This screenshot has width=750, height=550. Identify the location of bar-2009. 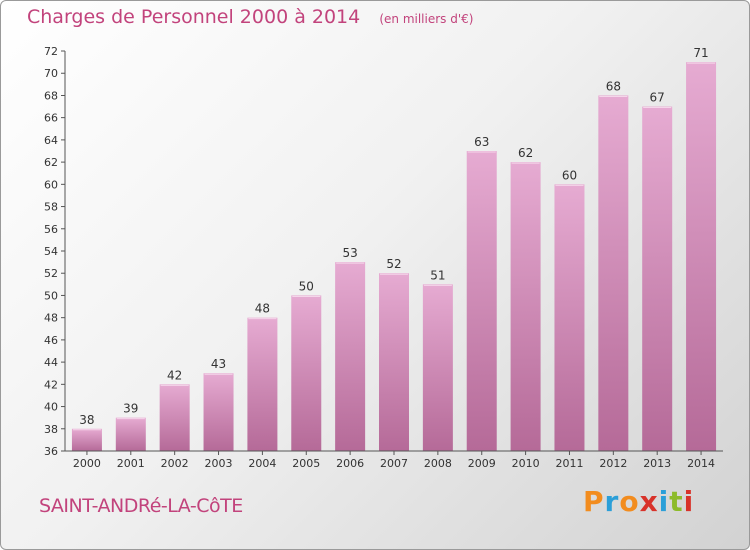
(481, 301).